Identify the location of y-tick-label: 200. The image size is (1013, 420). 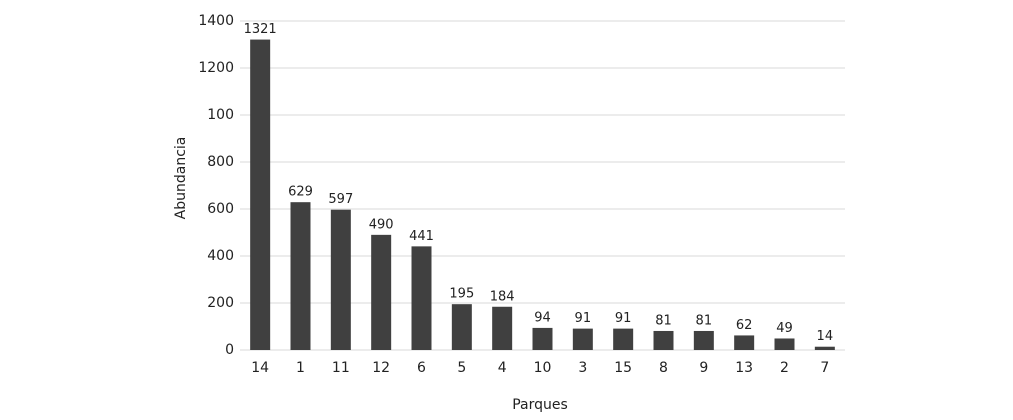
(220, 303).